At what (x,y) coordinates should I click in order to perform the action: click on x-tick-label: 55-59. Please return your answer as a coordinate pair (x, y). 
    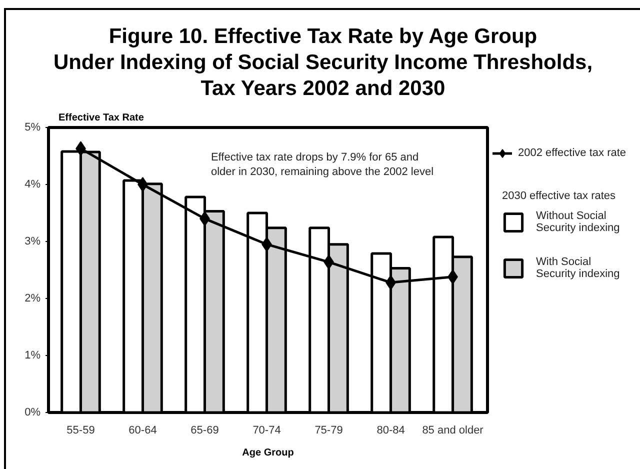
    Looking at the image, I should click on (80, 430).